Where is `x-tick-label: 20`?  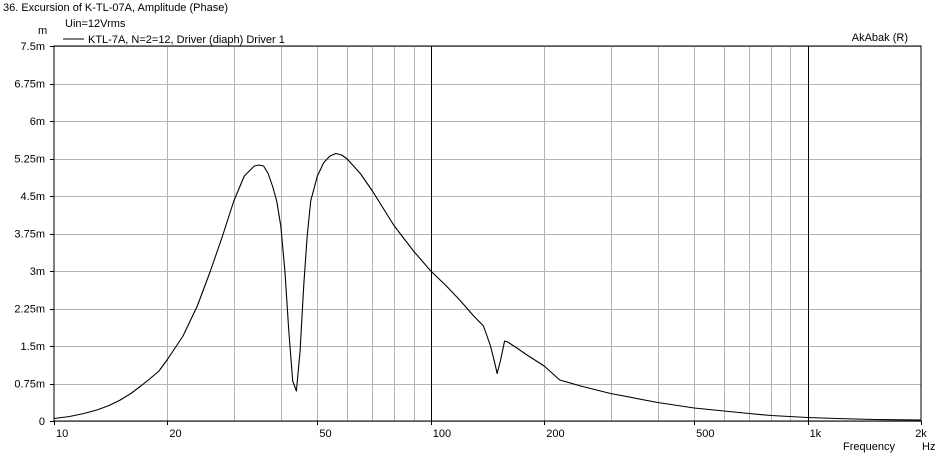 x-tick-label: 20 is located at coordinates (175, 434).